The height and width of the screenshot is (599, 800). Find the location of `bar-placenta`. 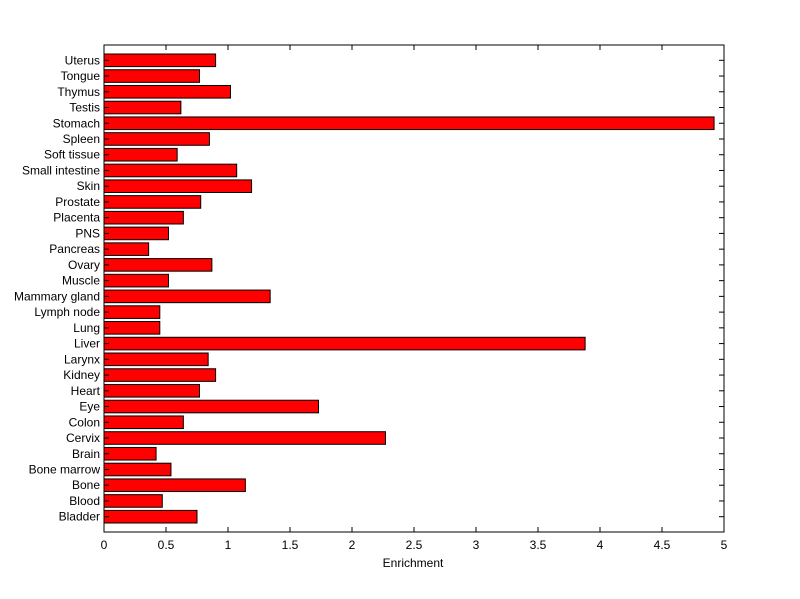

bar-placenta is located at coordinates (143, 217).